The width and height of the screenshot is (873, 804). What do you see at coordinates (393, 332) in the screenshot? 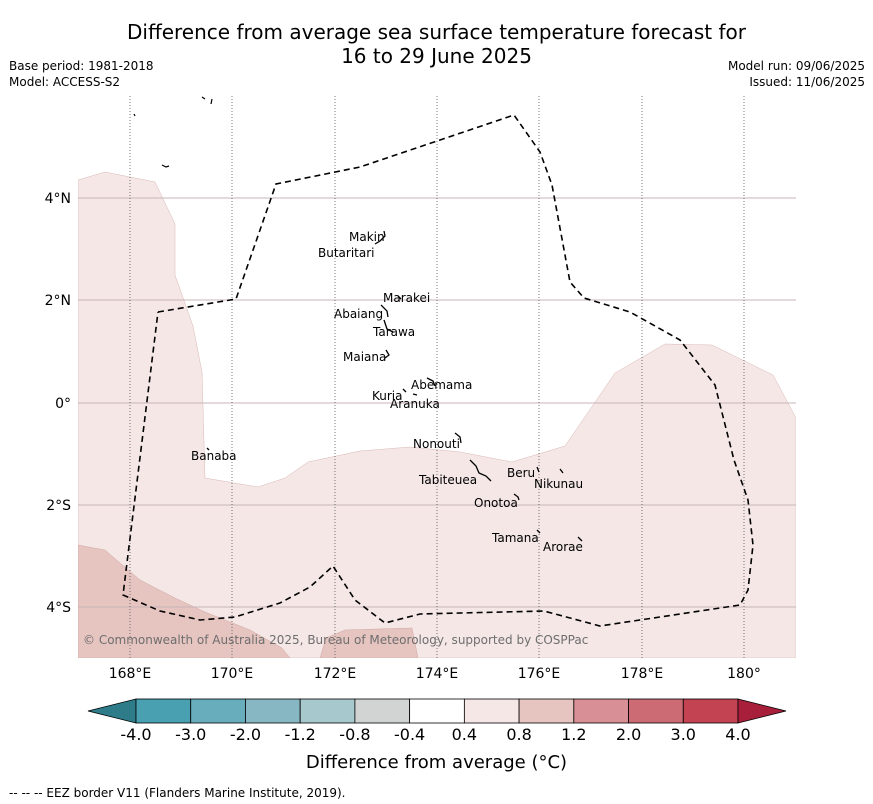
I see `label-tarawa: Tarawa` at bounding box center [393, 332].